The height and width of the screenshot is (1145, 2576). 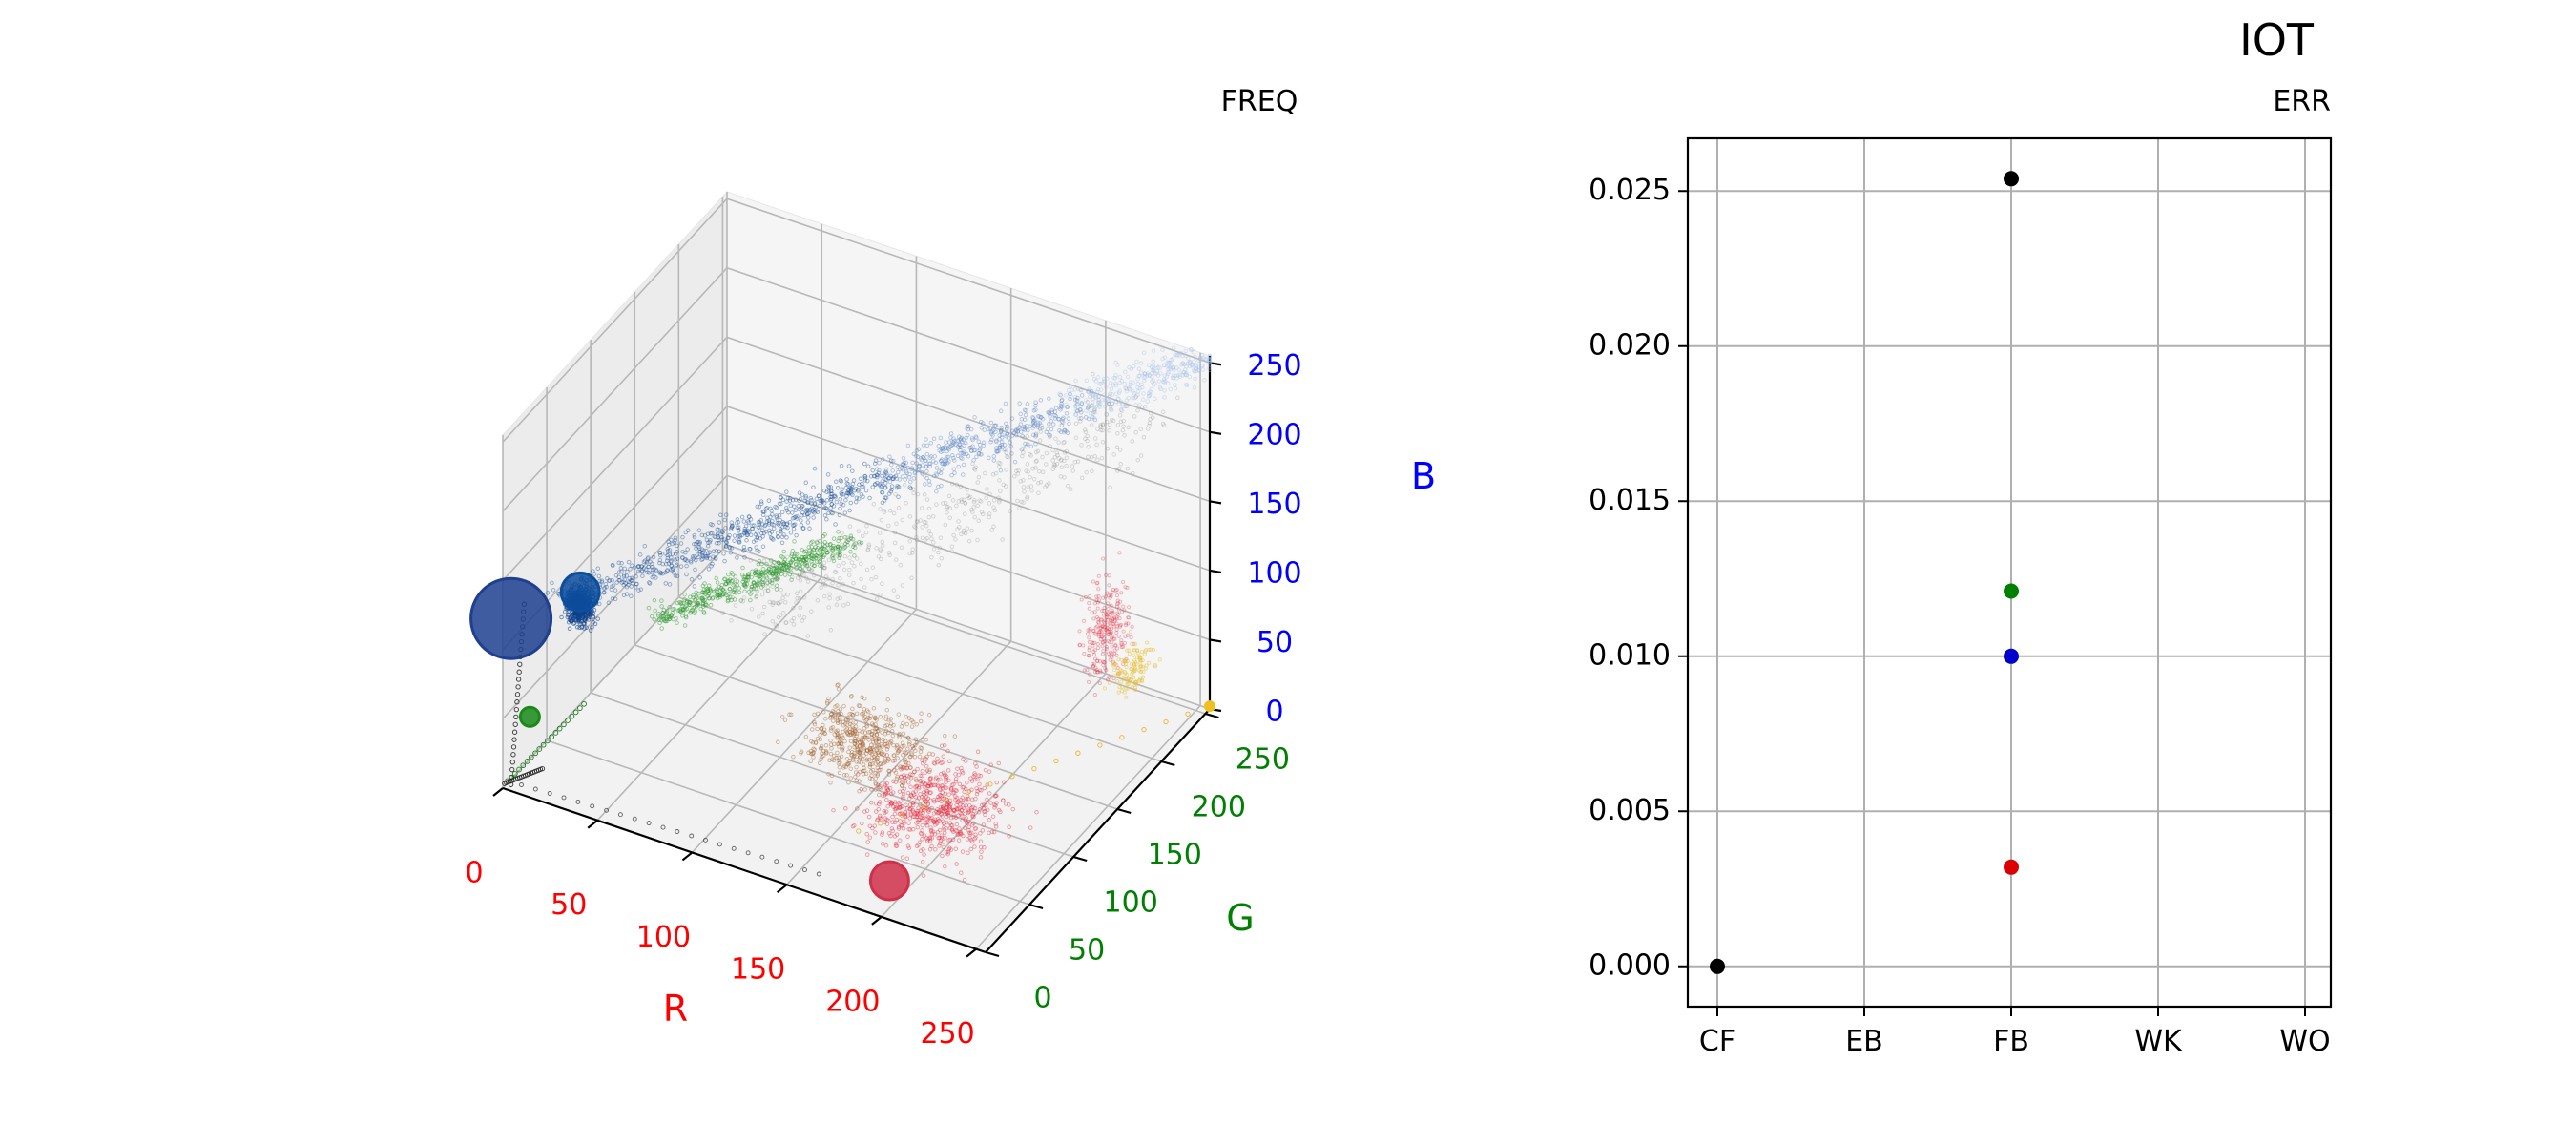 I want to click on green-cluster-point, so click(x=677, y=622).